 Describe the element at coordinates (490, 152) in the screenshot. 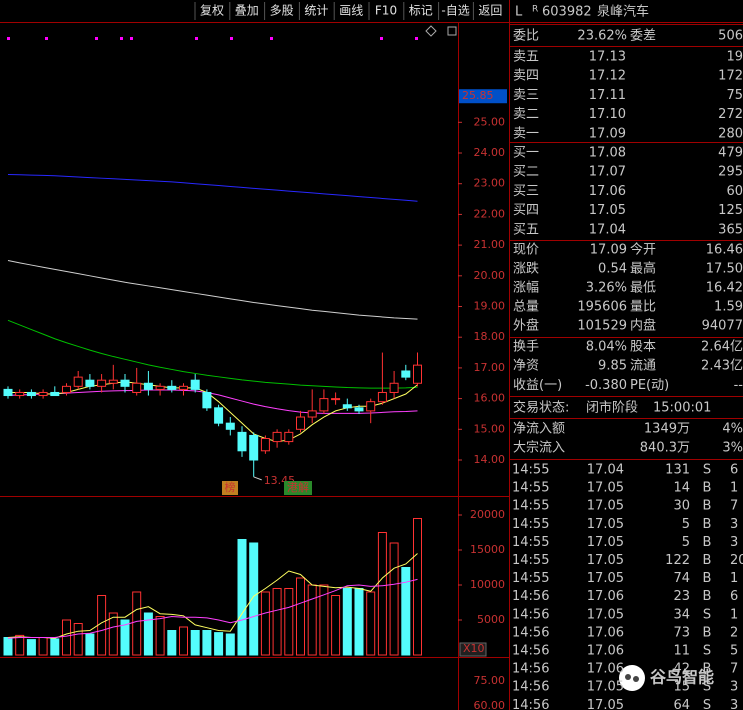

I see `y-tick-label: 24.00` at that location.